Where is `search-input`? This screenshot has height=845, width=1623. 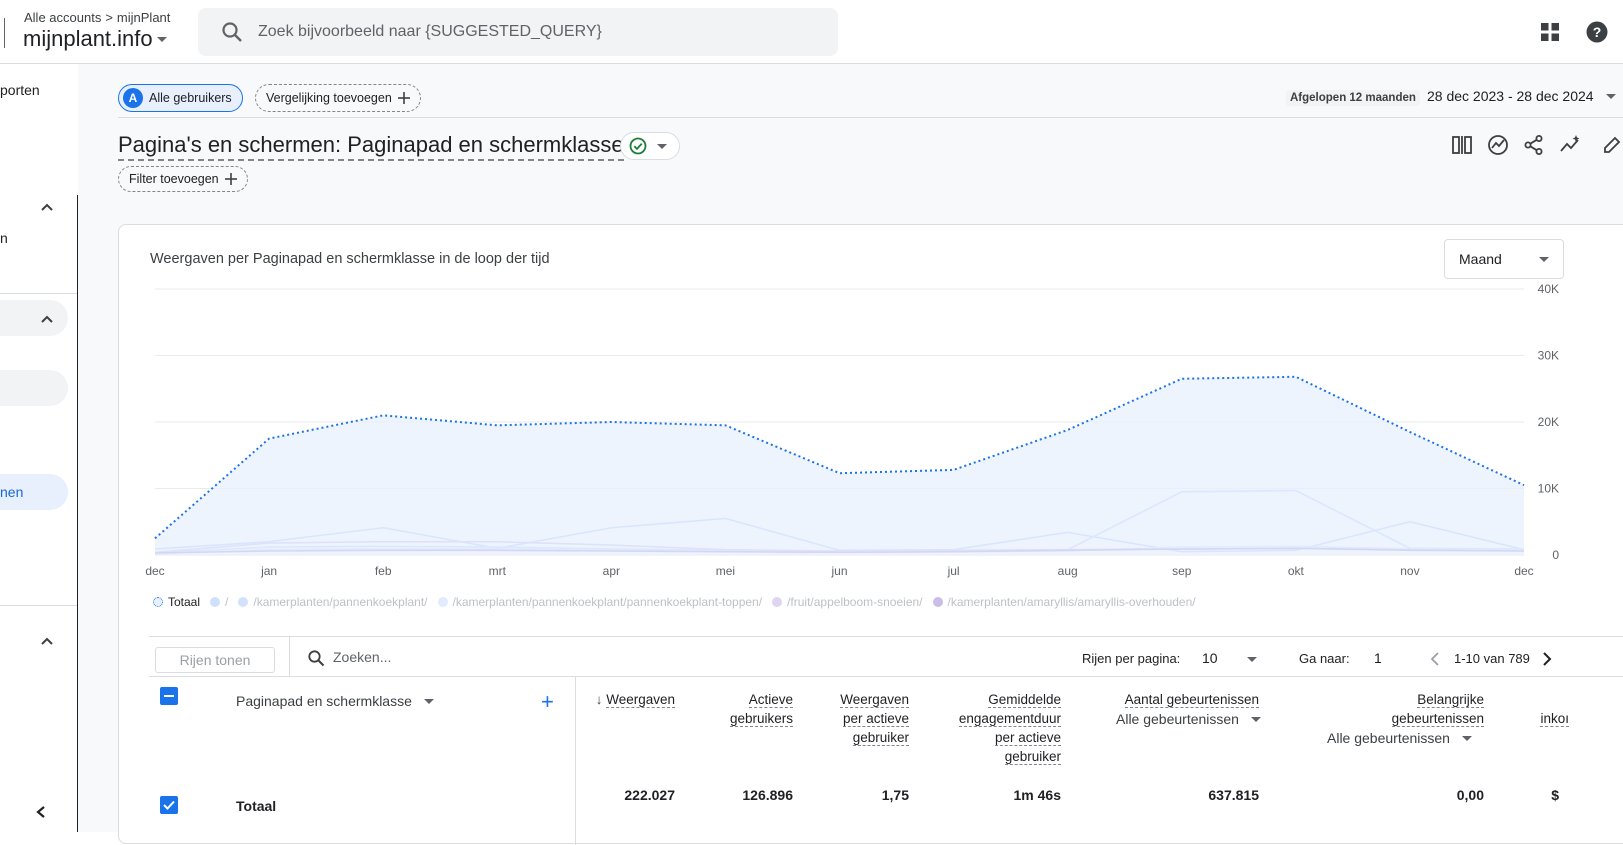 search-input is located at coordinates (538, 32).